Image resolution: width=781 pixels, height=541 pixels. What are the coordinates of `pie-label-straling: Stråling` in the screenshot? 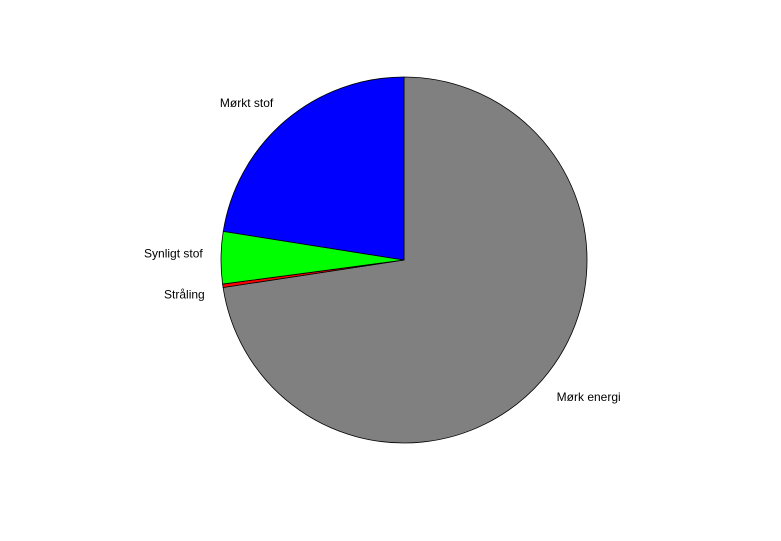 It's located at (184, 294).